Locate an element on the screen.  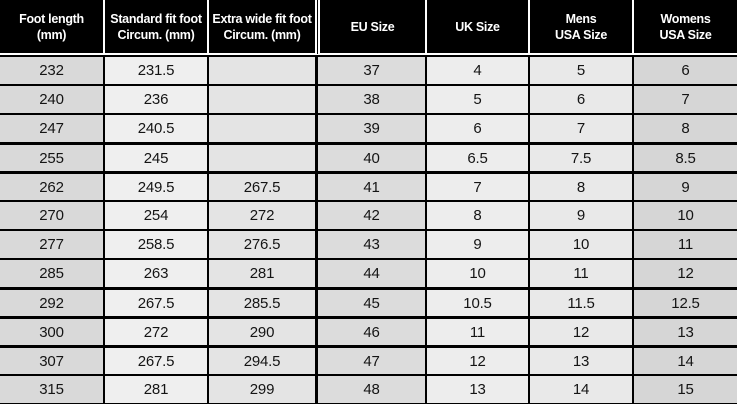
cell-foot-length-mm: 307 is located at coordinates (51, 359).